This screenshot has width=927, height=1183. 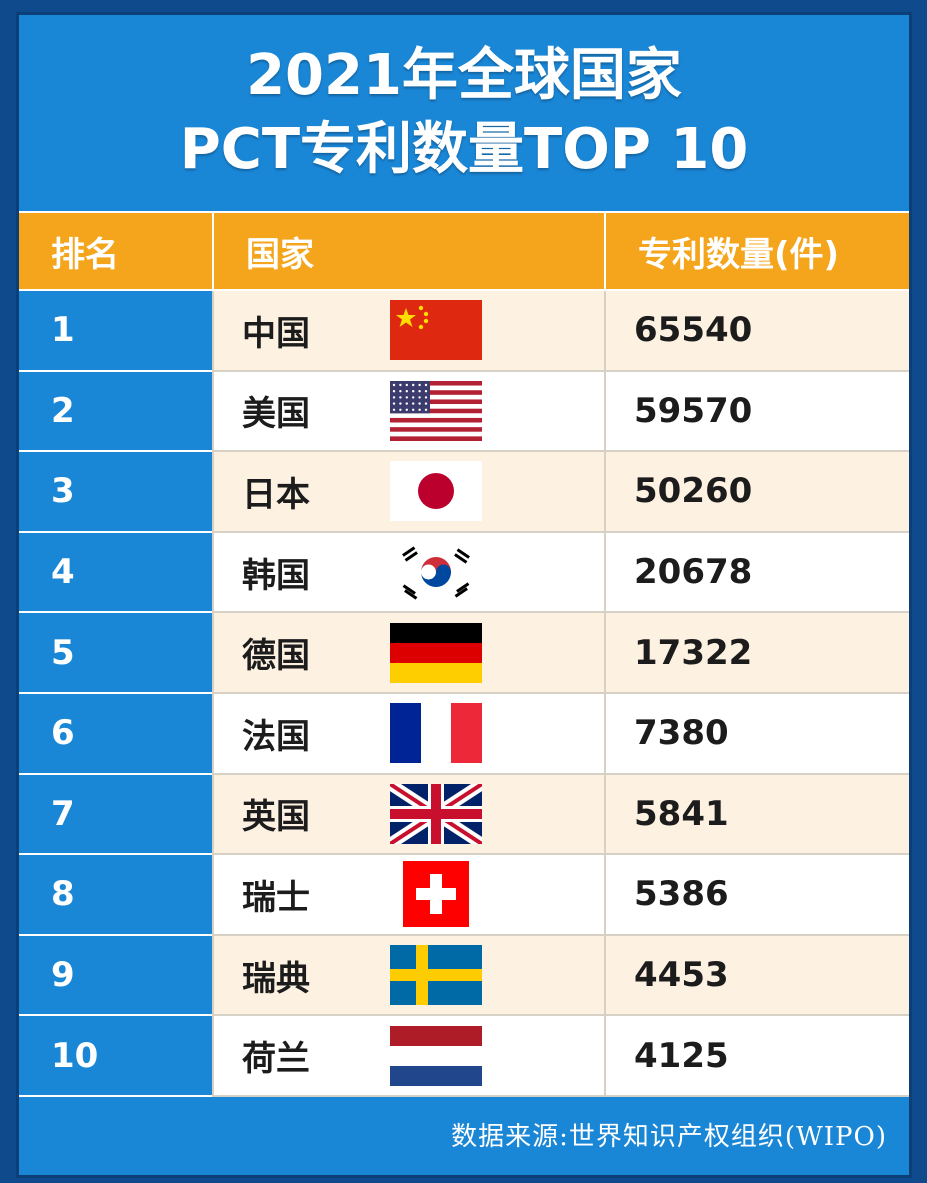 I want to click on country-name: 瑞典, so click(x=276, y=978).